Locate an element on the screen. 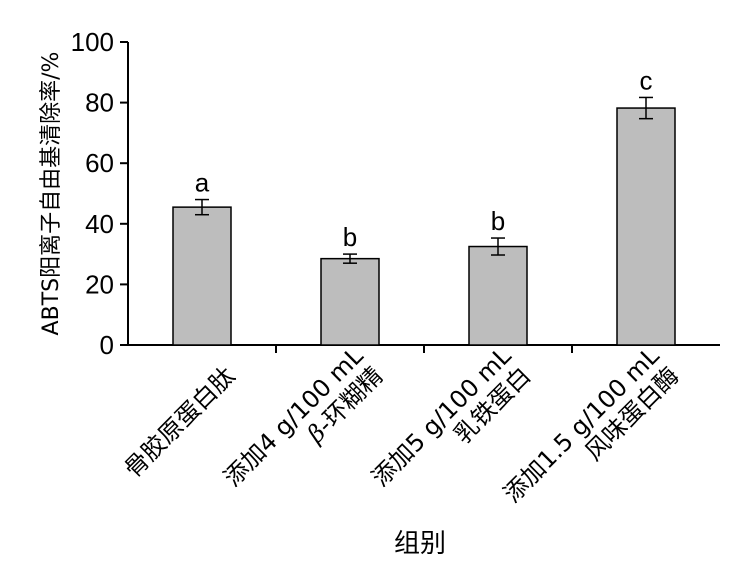  significance-letter: a is located at coordinates (202, 183).